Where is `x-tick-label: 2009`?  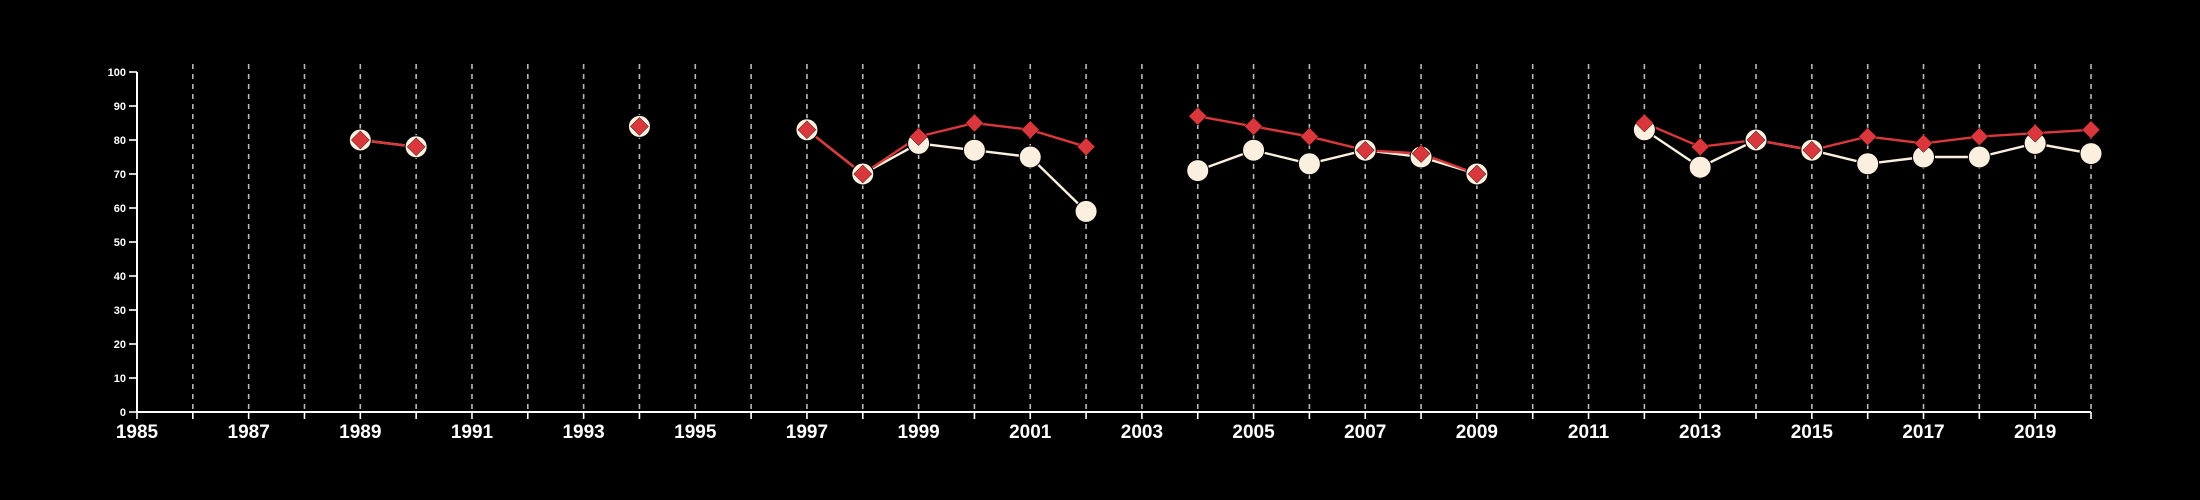
x-tick-label: 2009 is located at coordinates (1477, 432).